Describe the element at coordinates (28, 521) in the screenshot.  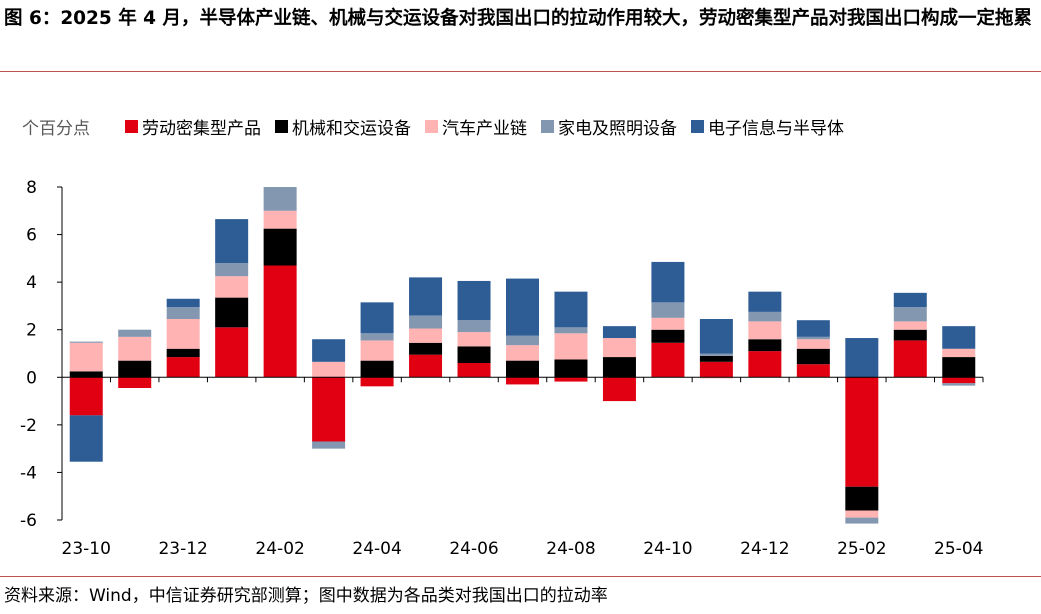
I see `y-tick-label: -6` at that location.